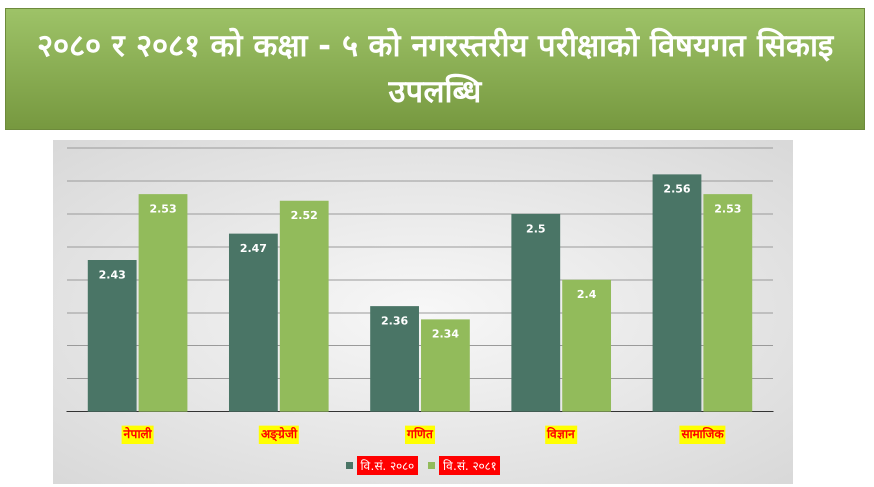  Describe the element at coordinates (137, 434) in the screenshot. I see `x-tick-label: नेपाली` at that location.